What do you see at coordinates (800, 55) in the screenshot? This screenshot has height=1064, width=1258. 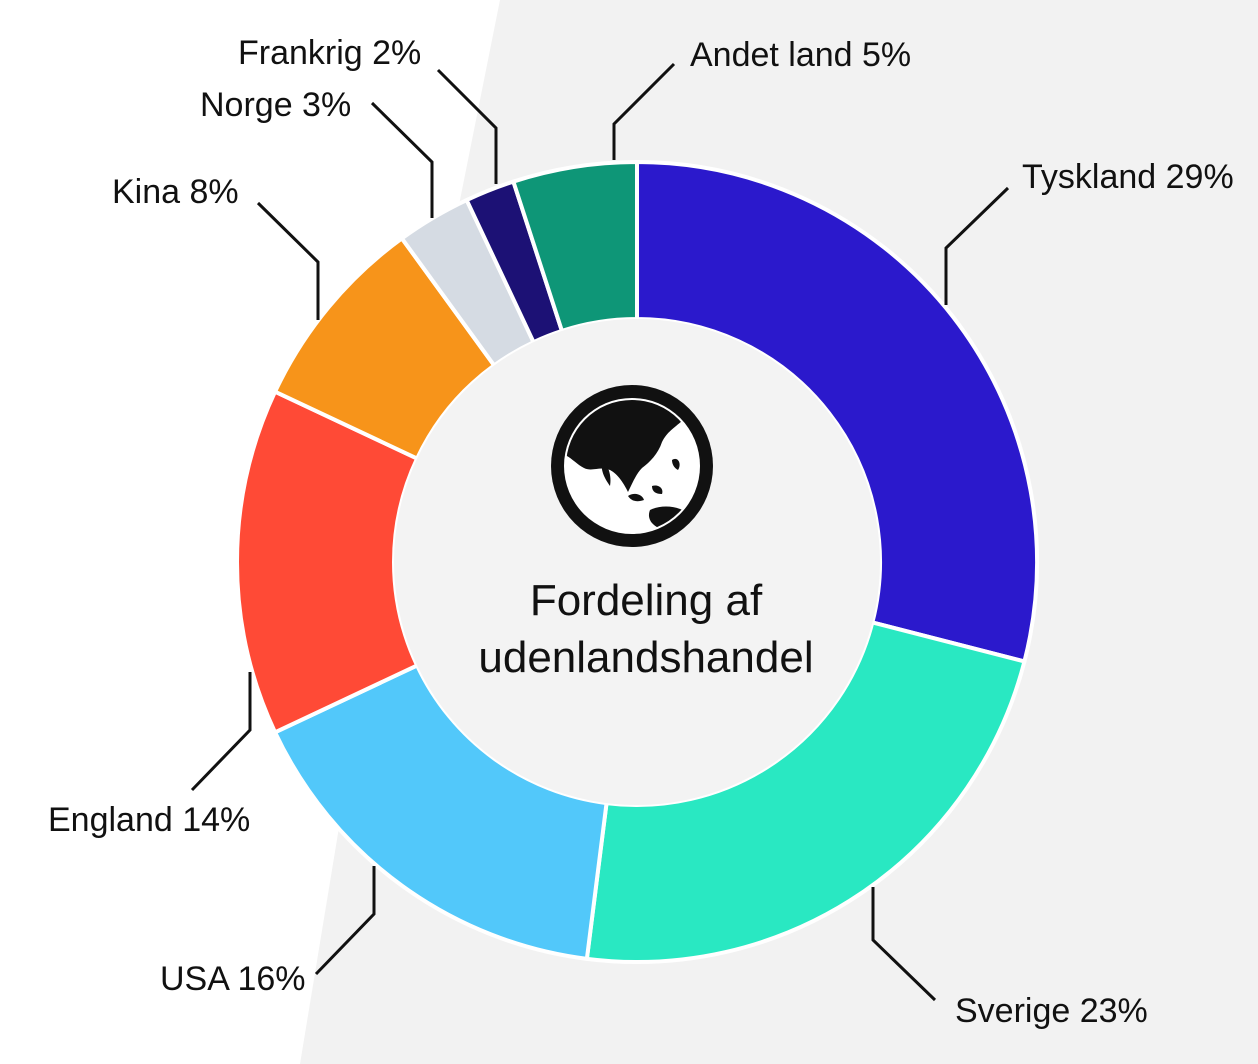 I see `label-andet-land: Andet land 5%` at bounding box center [800, 55].